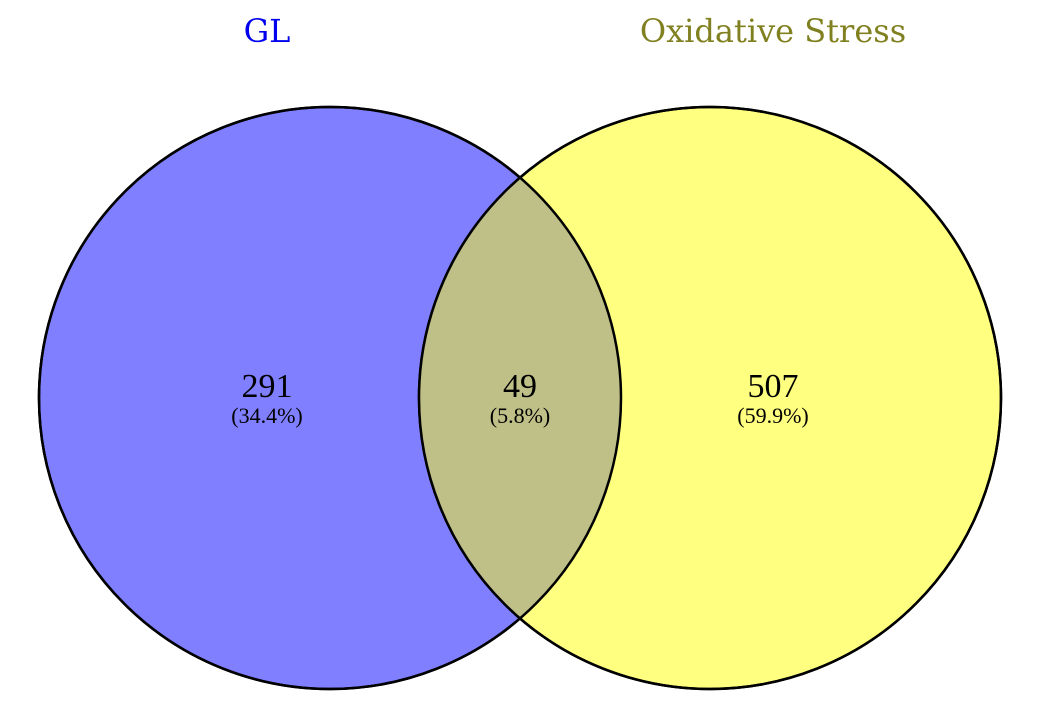  I want to click on overlap-percent: (5.8%), so click(520, 415).